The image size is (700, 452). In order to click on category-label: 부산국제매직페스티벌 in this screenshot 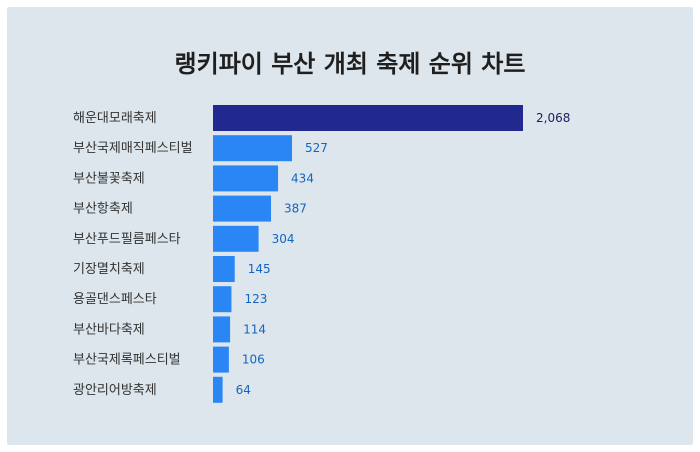, I will do `click(133, 148)`.